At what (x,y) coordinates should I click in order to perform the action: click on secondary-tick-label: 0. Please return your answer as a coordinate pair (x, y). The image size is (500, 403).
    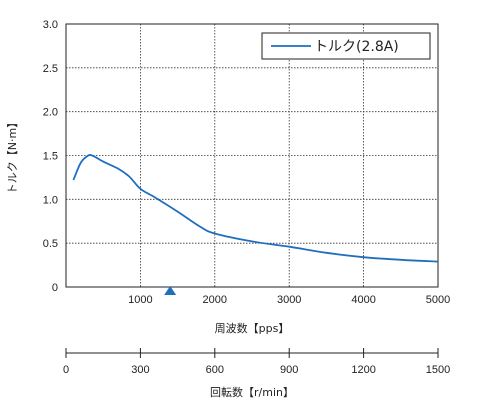
    Looking at the image, I should click on (66, 370).